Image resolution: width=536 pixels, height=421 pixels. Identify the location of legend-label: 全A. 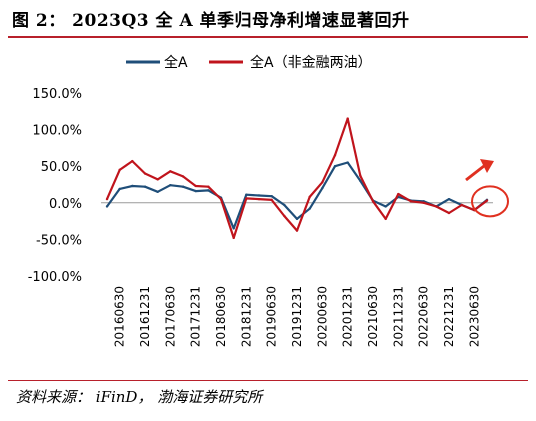
(176, 62).